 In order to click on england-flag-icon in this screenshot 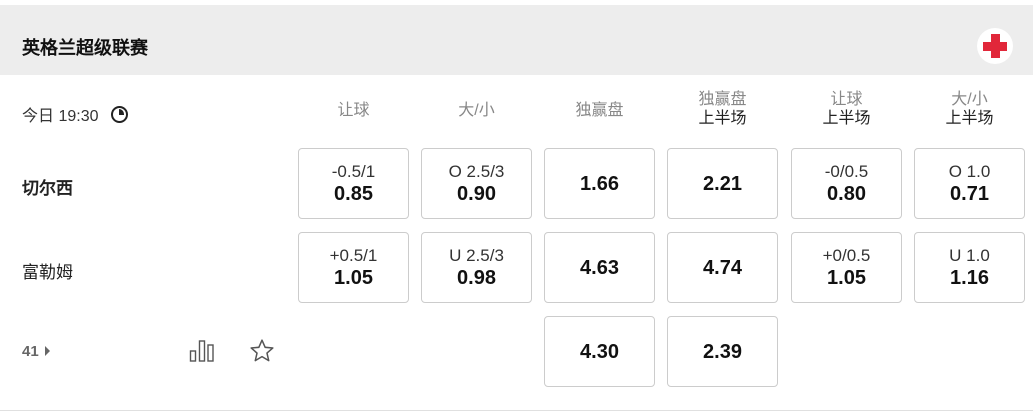, I will do `click(995, 46)`.